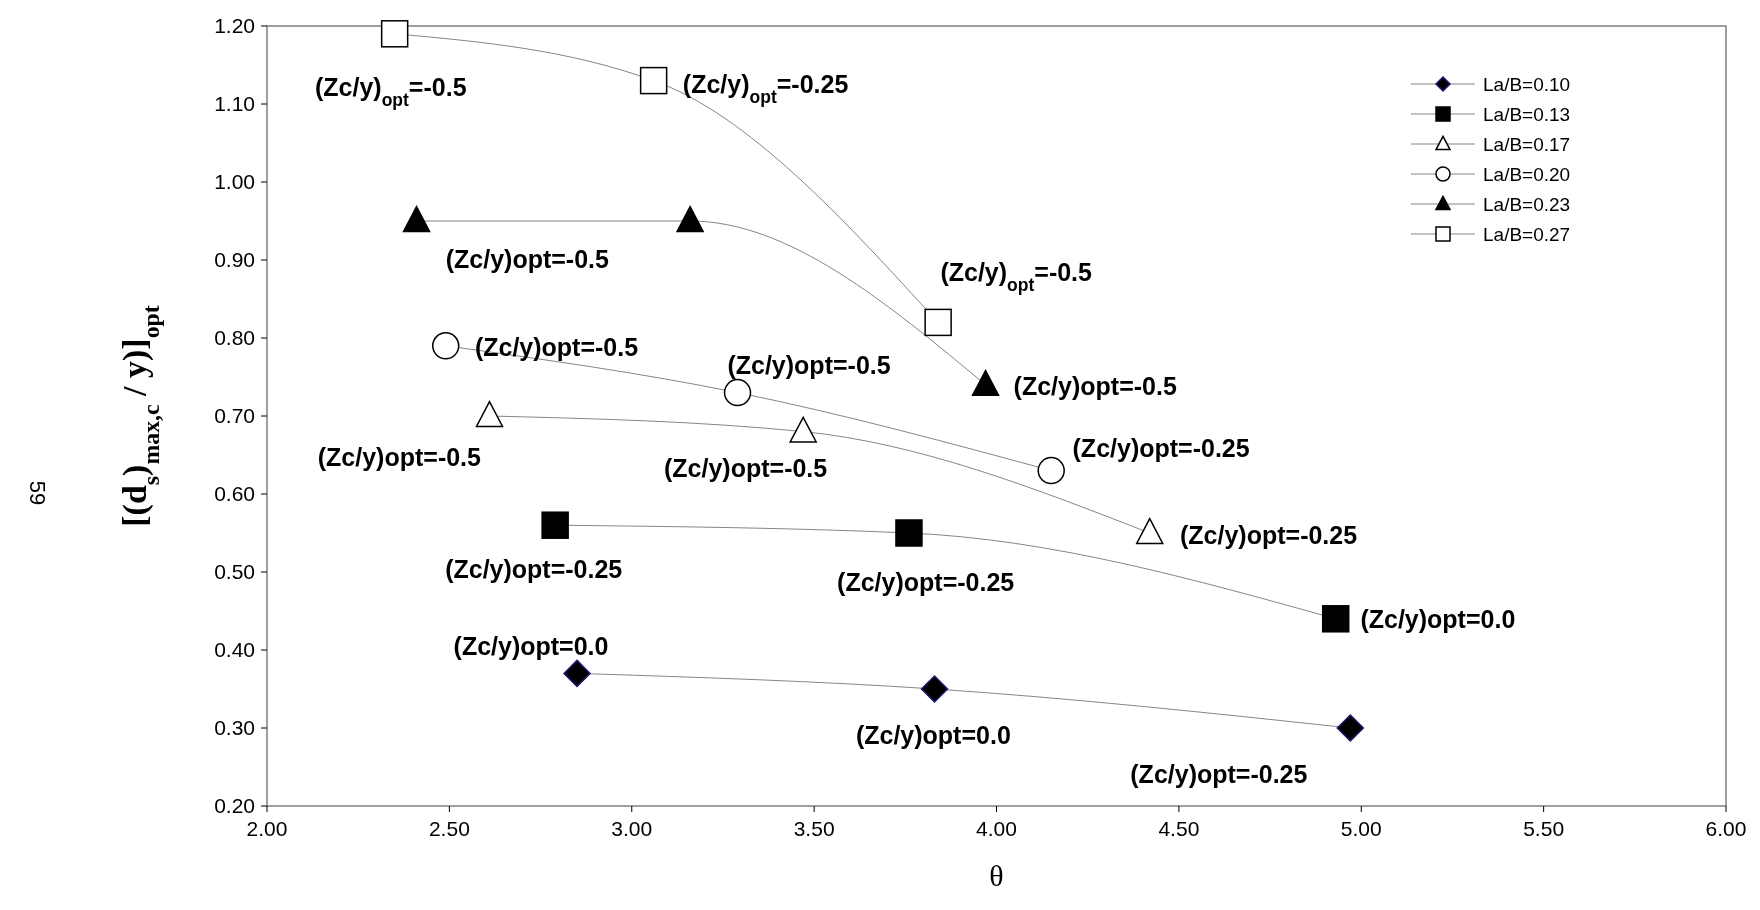  I want to click on legend-label: La/B=0.27, so click(1527, 234).